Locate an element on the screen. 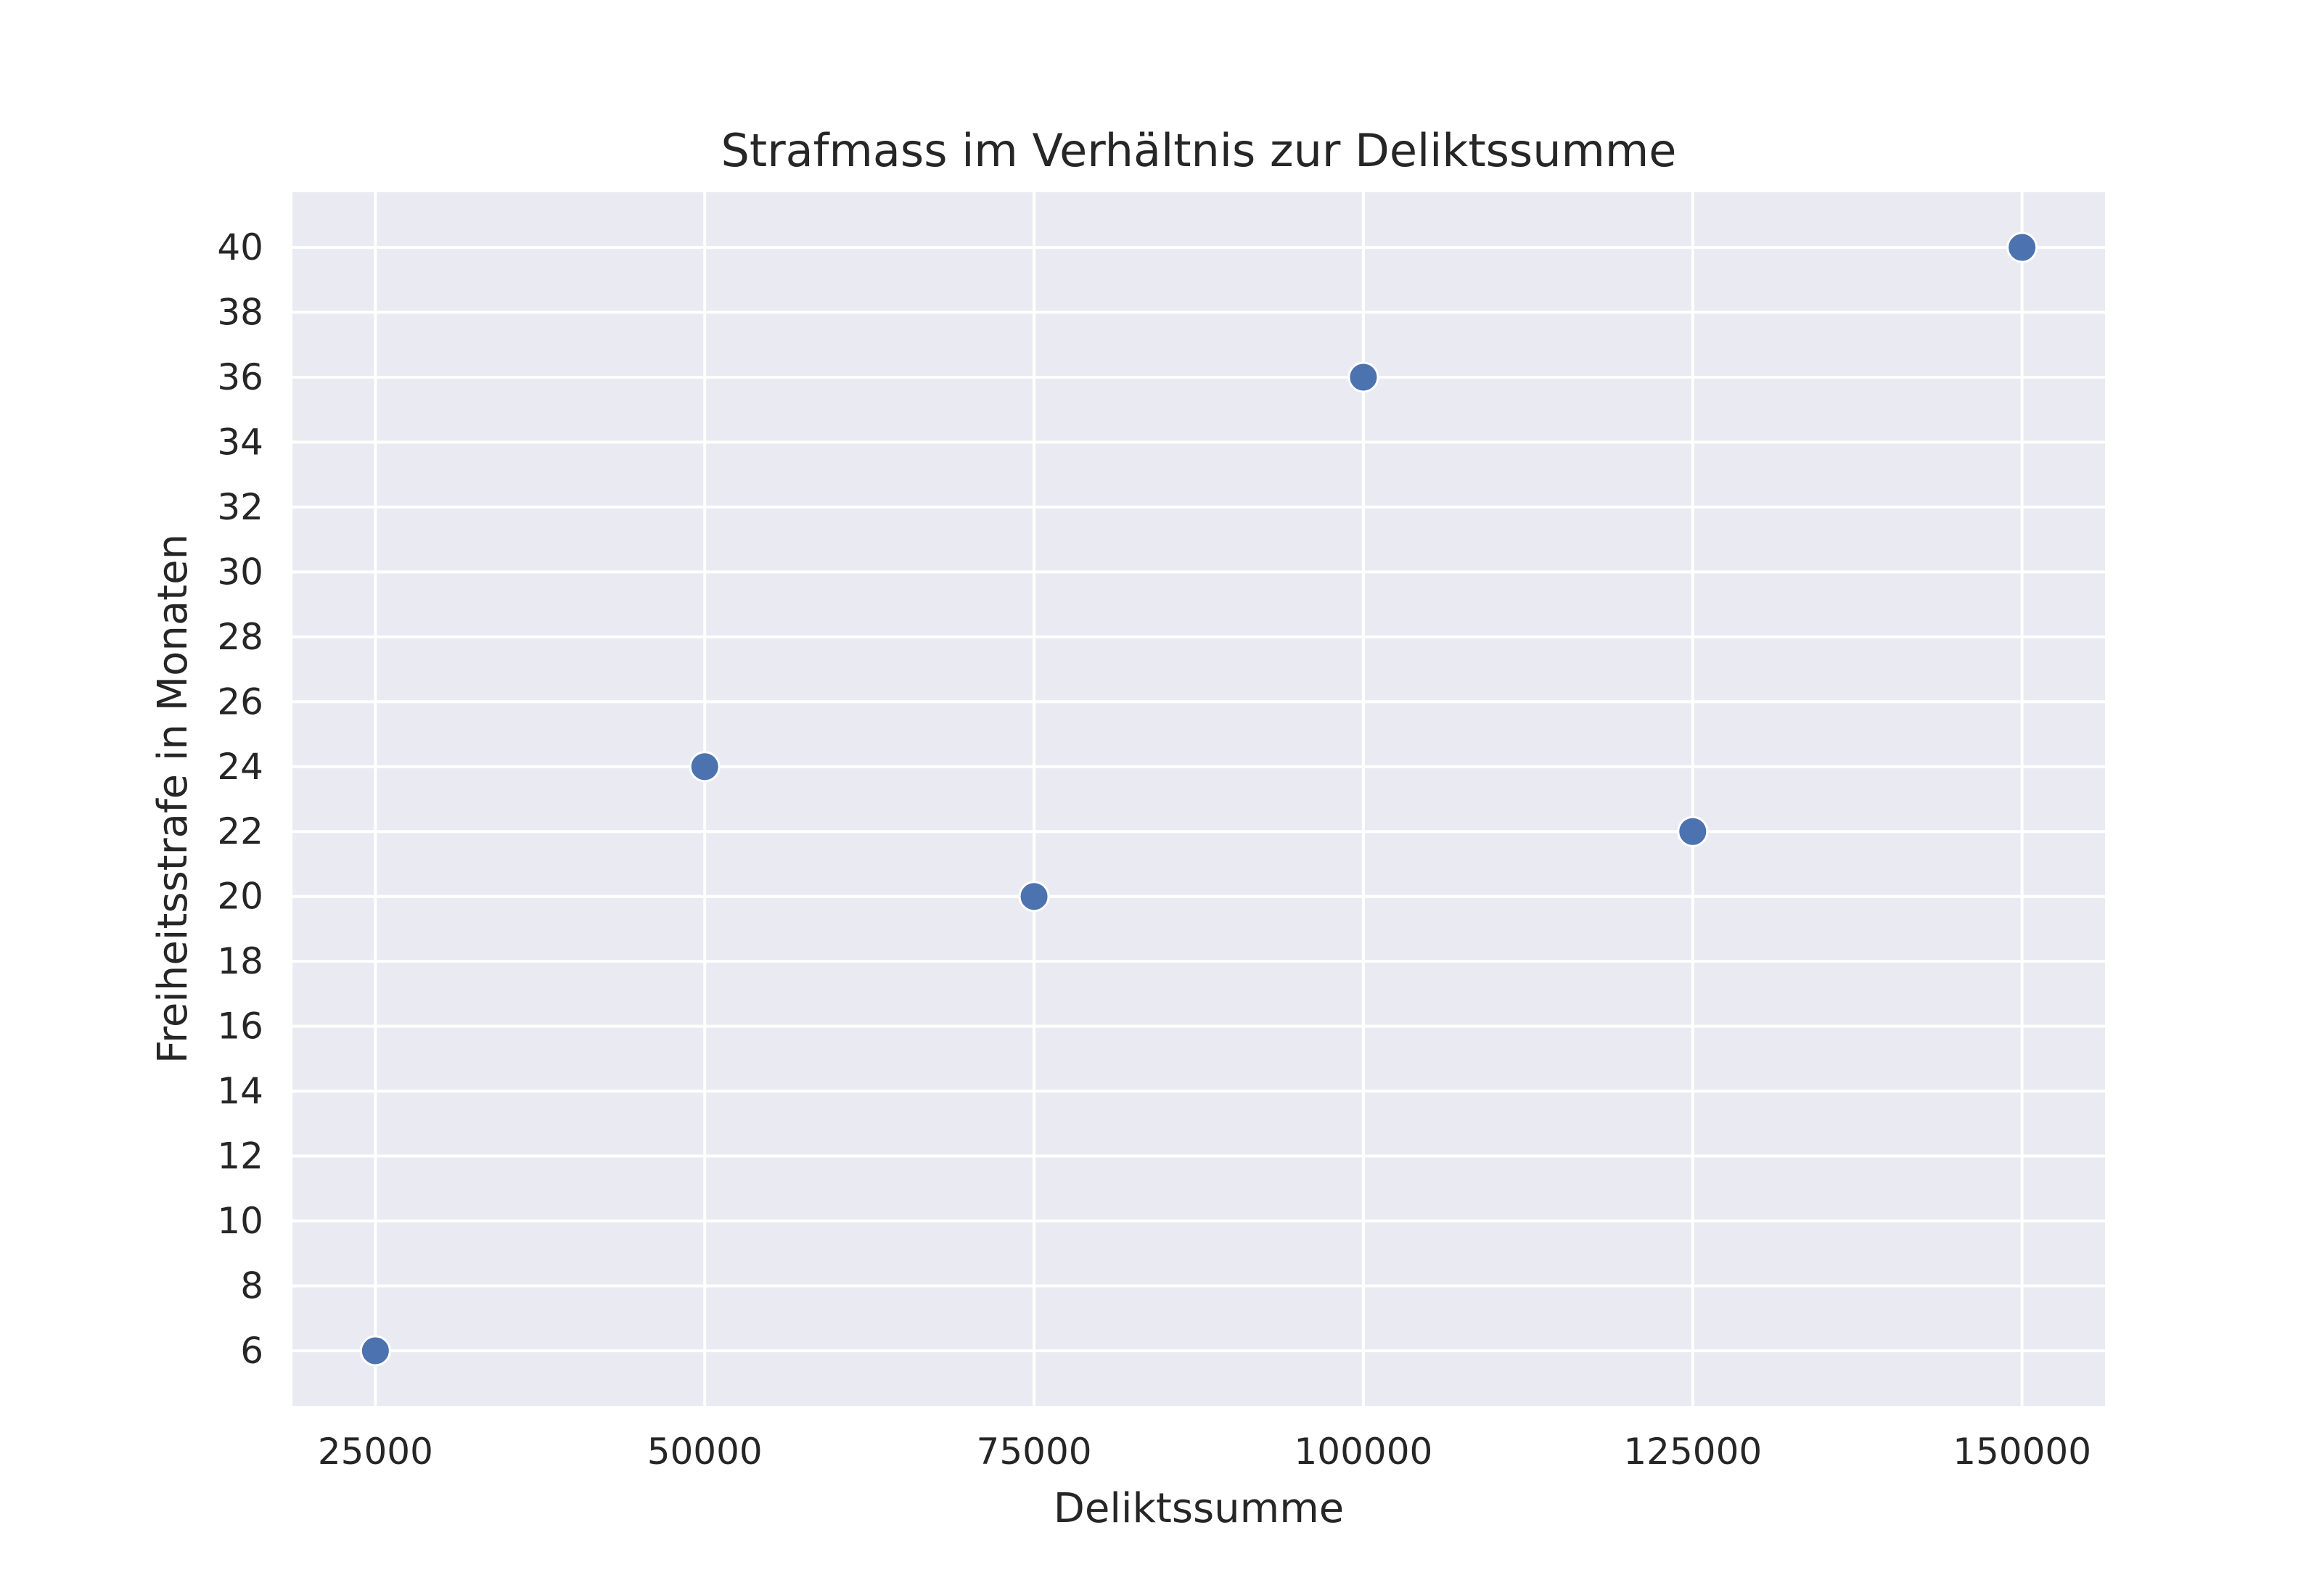  chart-title: Strafmass im Verhältnis zur Deliktssumme is located at coordinates (1199, 150).